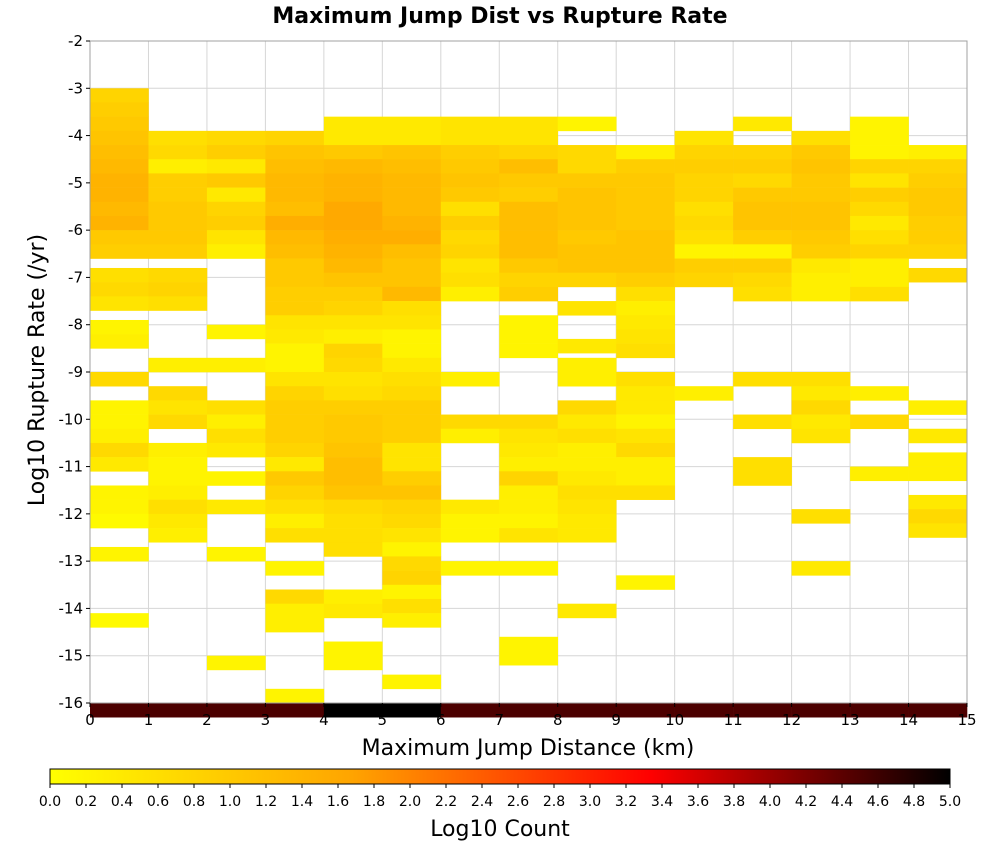  Describe the element at coordinates (86, 802) in the screenshot. I see `colorbar-tick-label: 0.2` at that location.